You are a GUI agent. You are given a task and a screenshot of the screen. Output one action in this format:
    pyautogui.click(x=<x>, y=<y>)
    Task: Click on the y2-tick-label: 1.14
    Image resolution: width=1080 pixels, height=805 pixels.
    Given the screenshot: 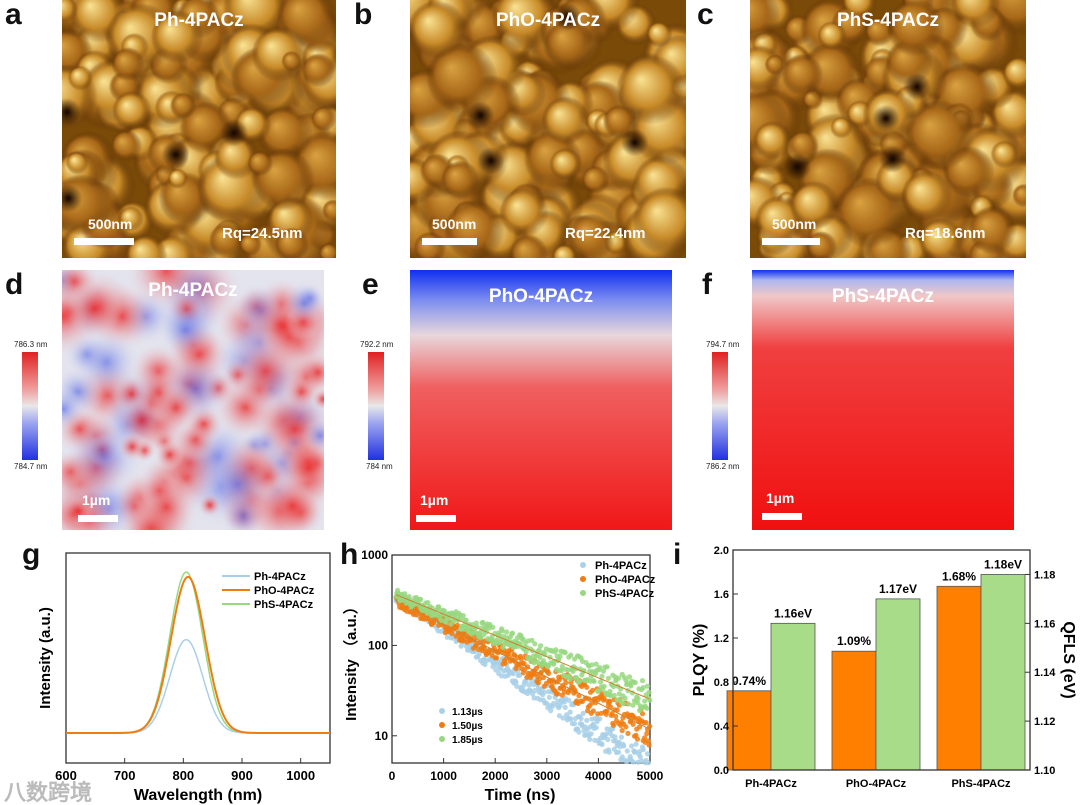 What is the action you would take?
    pyautogui.click(x=1045, y=673)
    